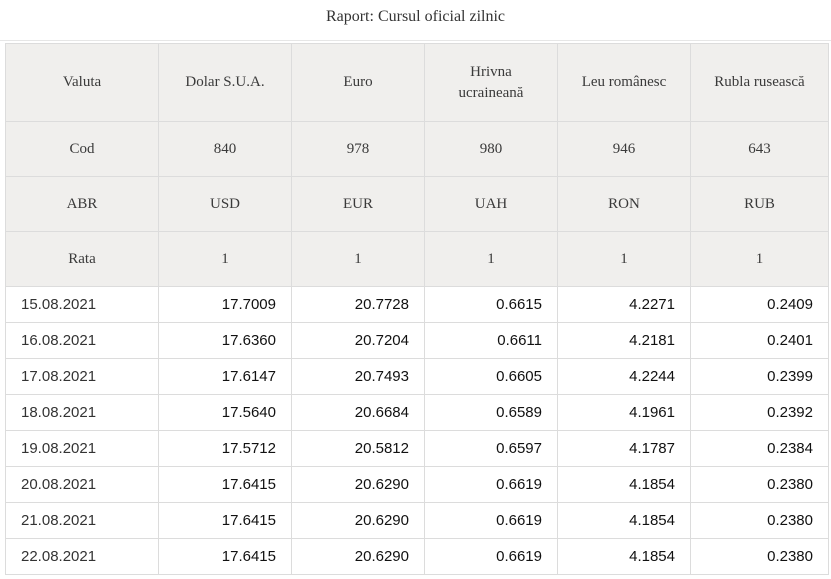  I want to click on header-row-abbreviation: ABR USD EUR UAH RON RUB, so click(417, 204).